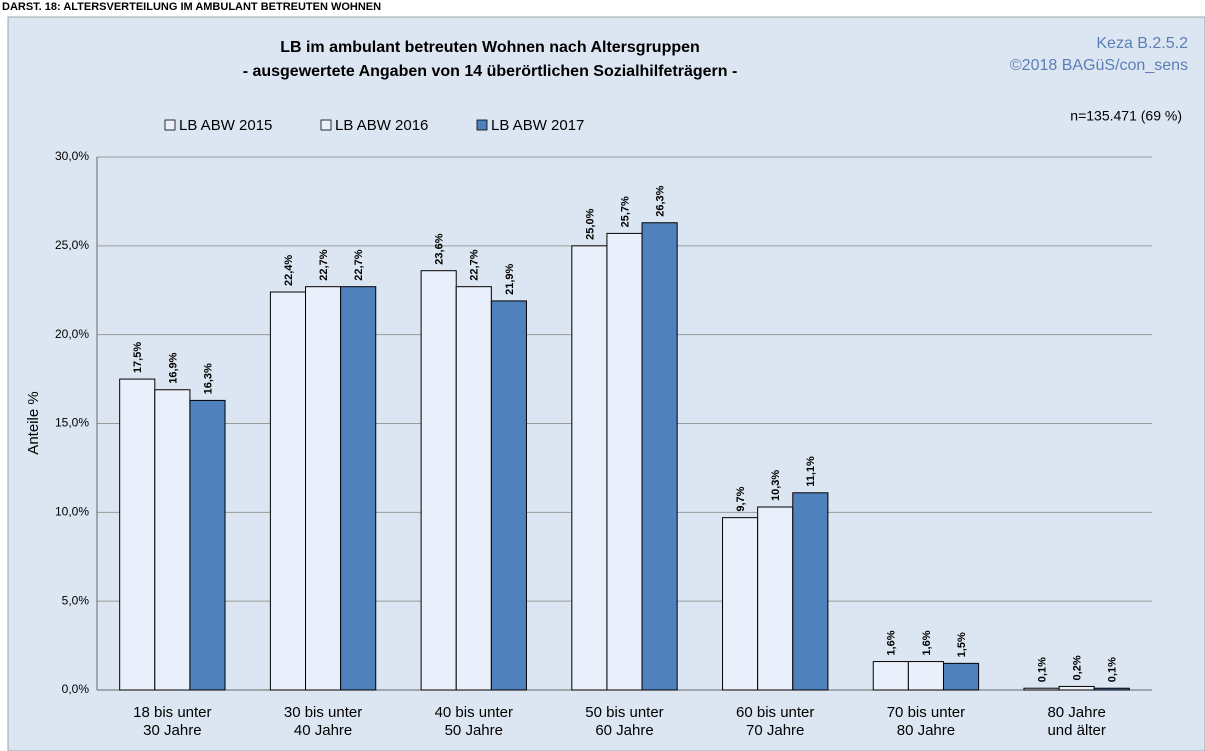  Describe the element at coordinates (76, 689) in the screenshot. I see `y-tick-label: 0,0%` at that location.